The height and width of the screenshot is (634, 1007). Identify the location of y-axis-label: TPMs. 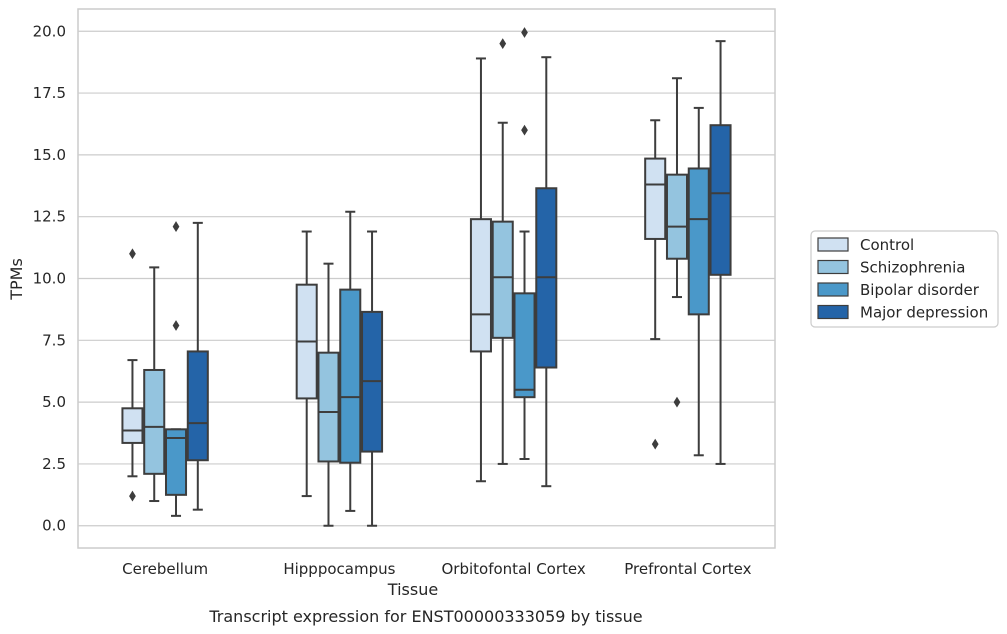
(16, 279).